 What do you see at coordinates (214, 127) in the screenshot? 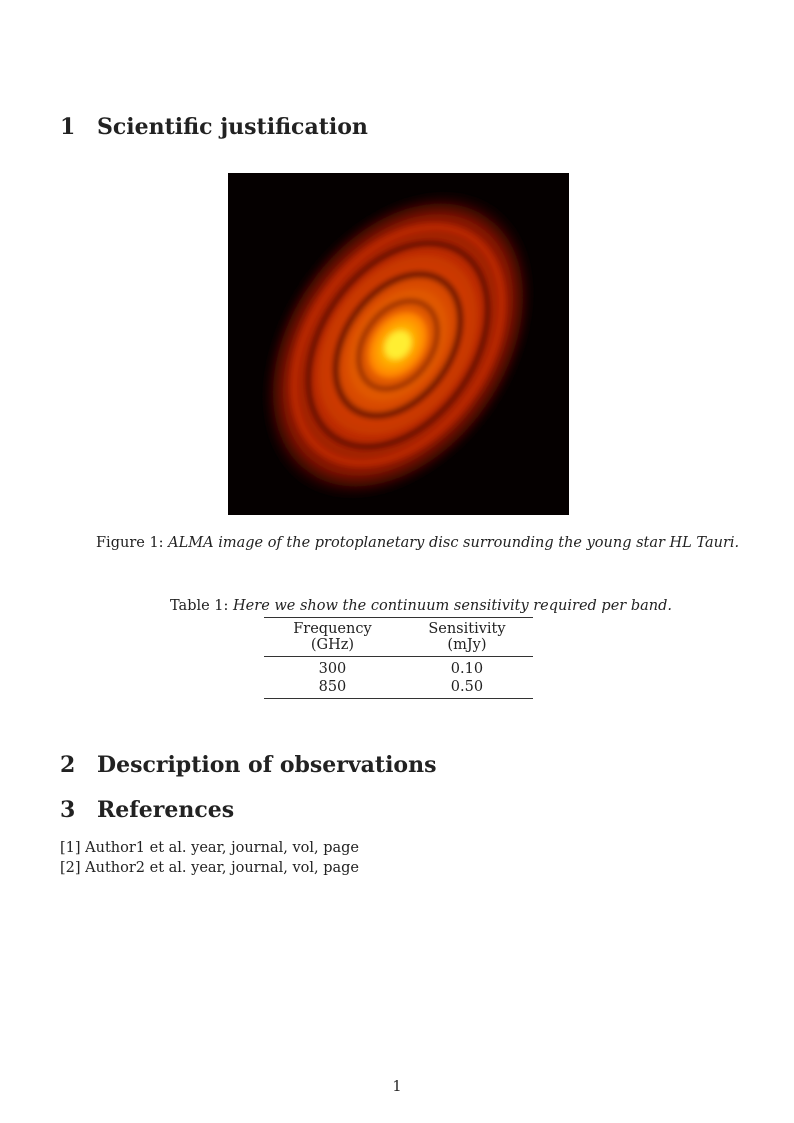
I see `section-heading-1: 1 Scientific justification` at bounding box center [214, 127].